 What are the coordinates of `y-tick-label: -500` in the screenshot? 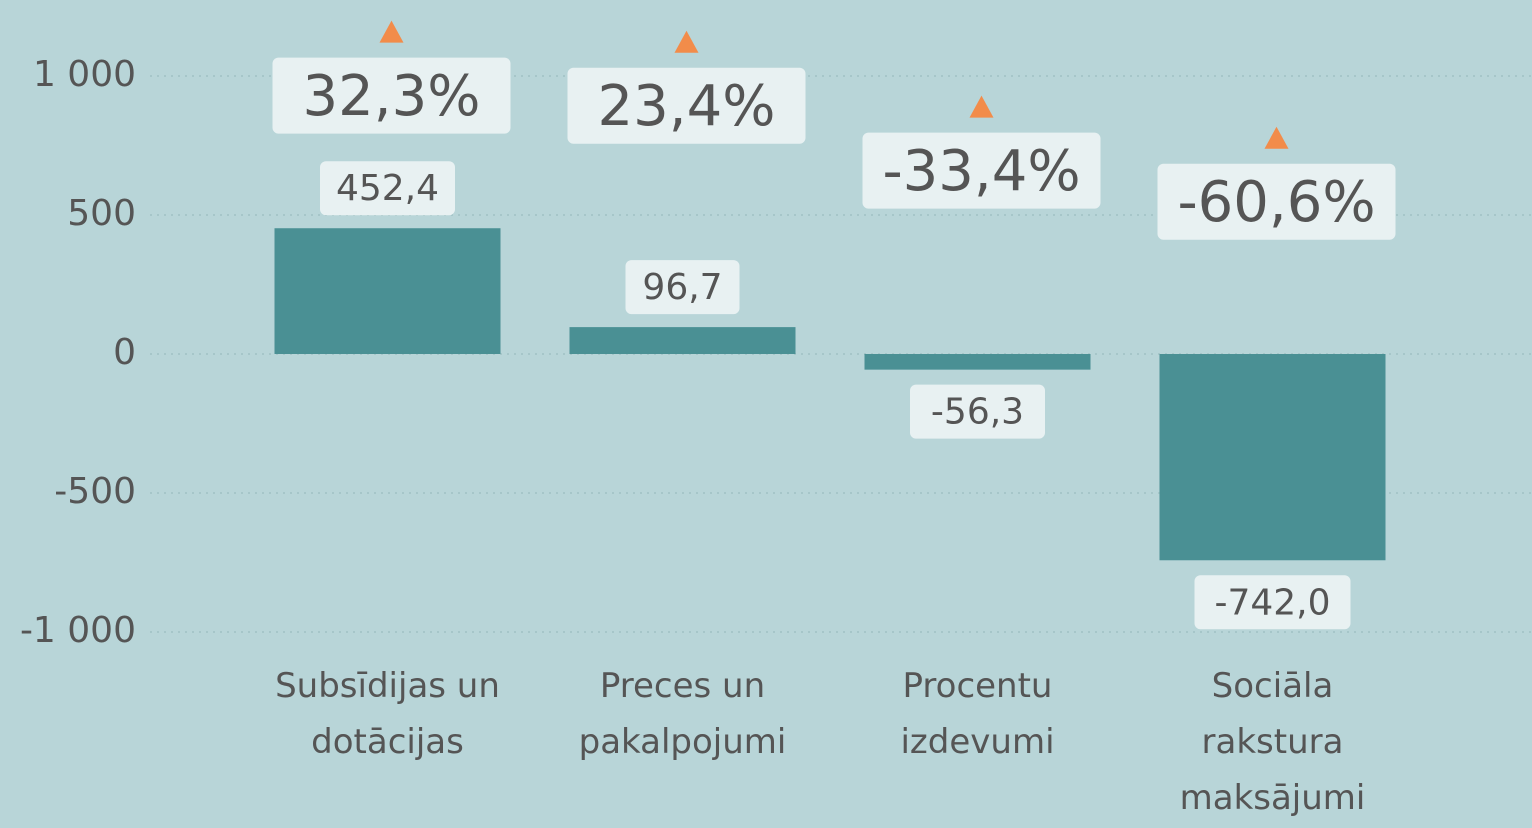 It's located at (95, 491).